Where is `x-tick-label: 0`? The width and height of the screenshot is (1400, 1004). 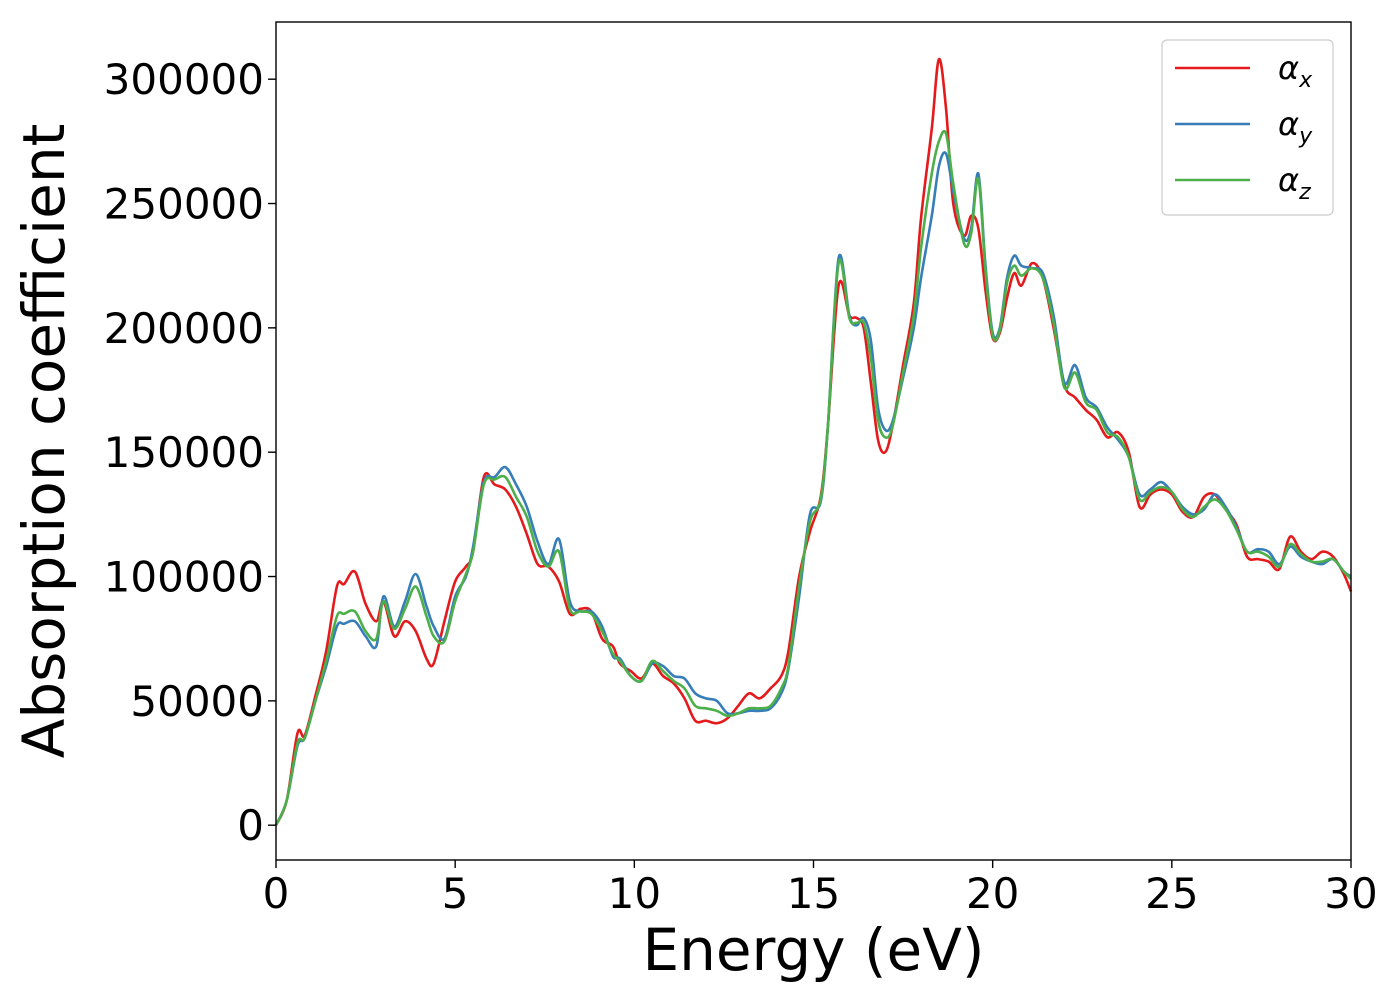 x-tick-label: 0 is located at coordinates (276, 893).